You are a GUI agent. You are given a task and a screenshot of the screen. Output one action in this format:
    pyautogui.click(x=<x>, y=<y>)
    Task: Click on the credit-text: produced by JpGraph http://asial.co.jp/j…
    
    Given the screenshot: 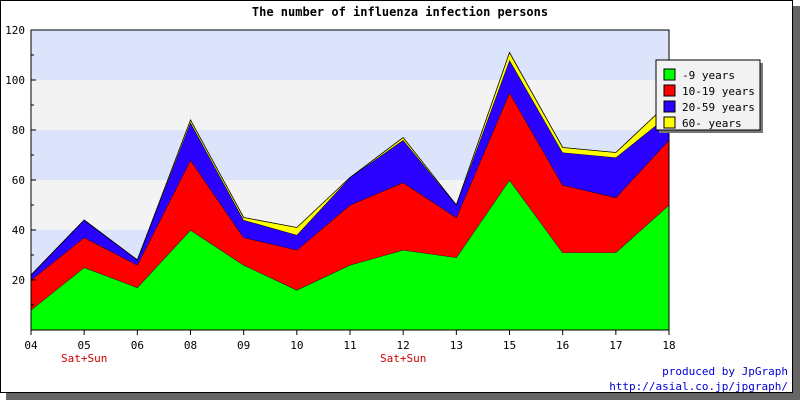 What is the action you would take?
    pyautogui.click(x=698, y=379)
    